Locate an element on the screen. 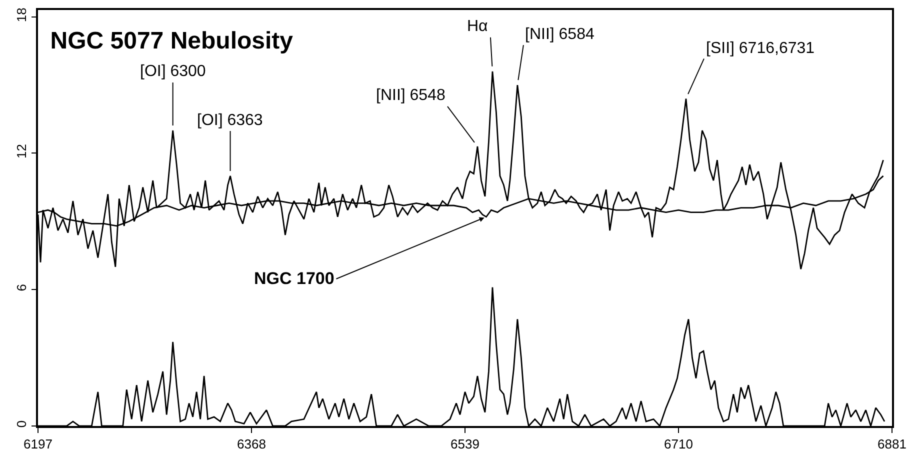 Image resolution: width=914 pixels, height=452 pixels. annotation: [NII] 6548 is located at coordinates (411, 95).